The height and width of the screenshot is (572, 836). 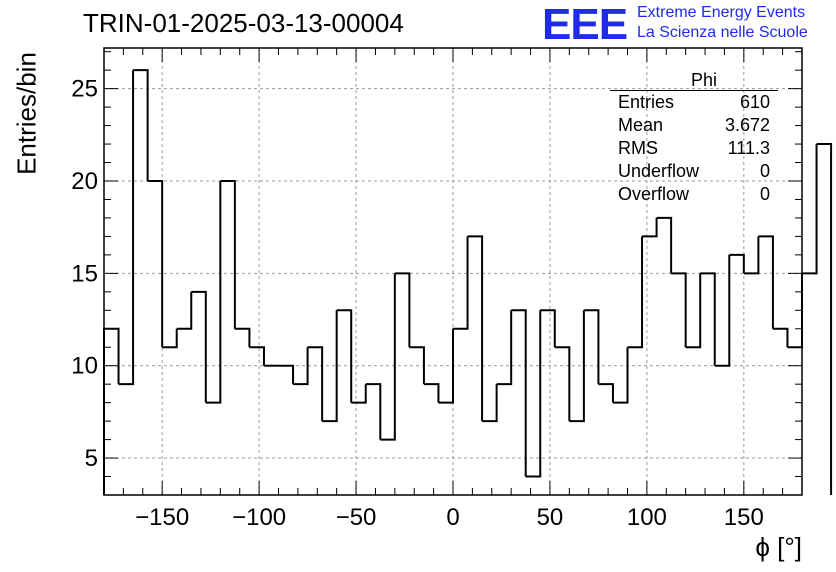 What do you see at coordinates (754, 102) in the screenshot?
I see `stats-value: 610` at bounding box center [754, 102].